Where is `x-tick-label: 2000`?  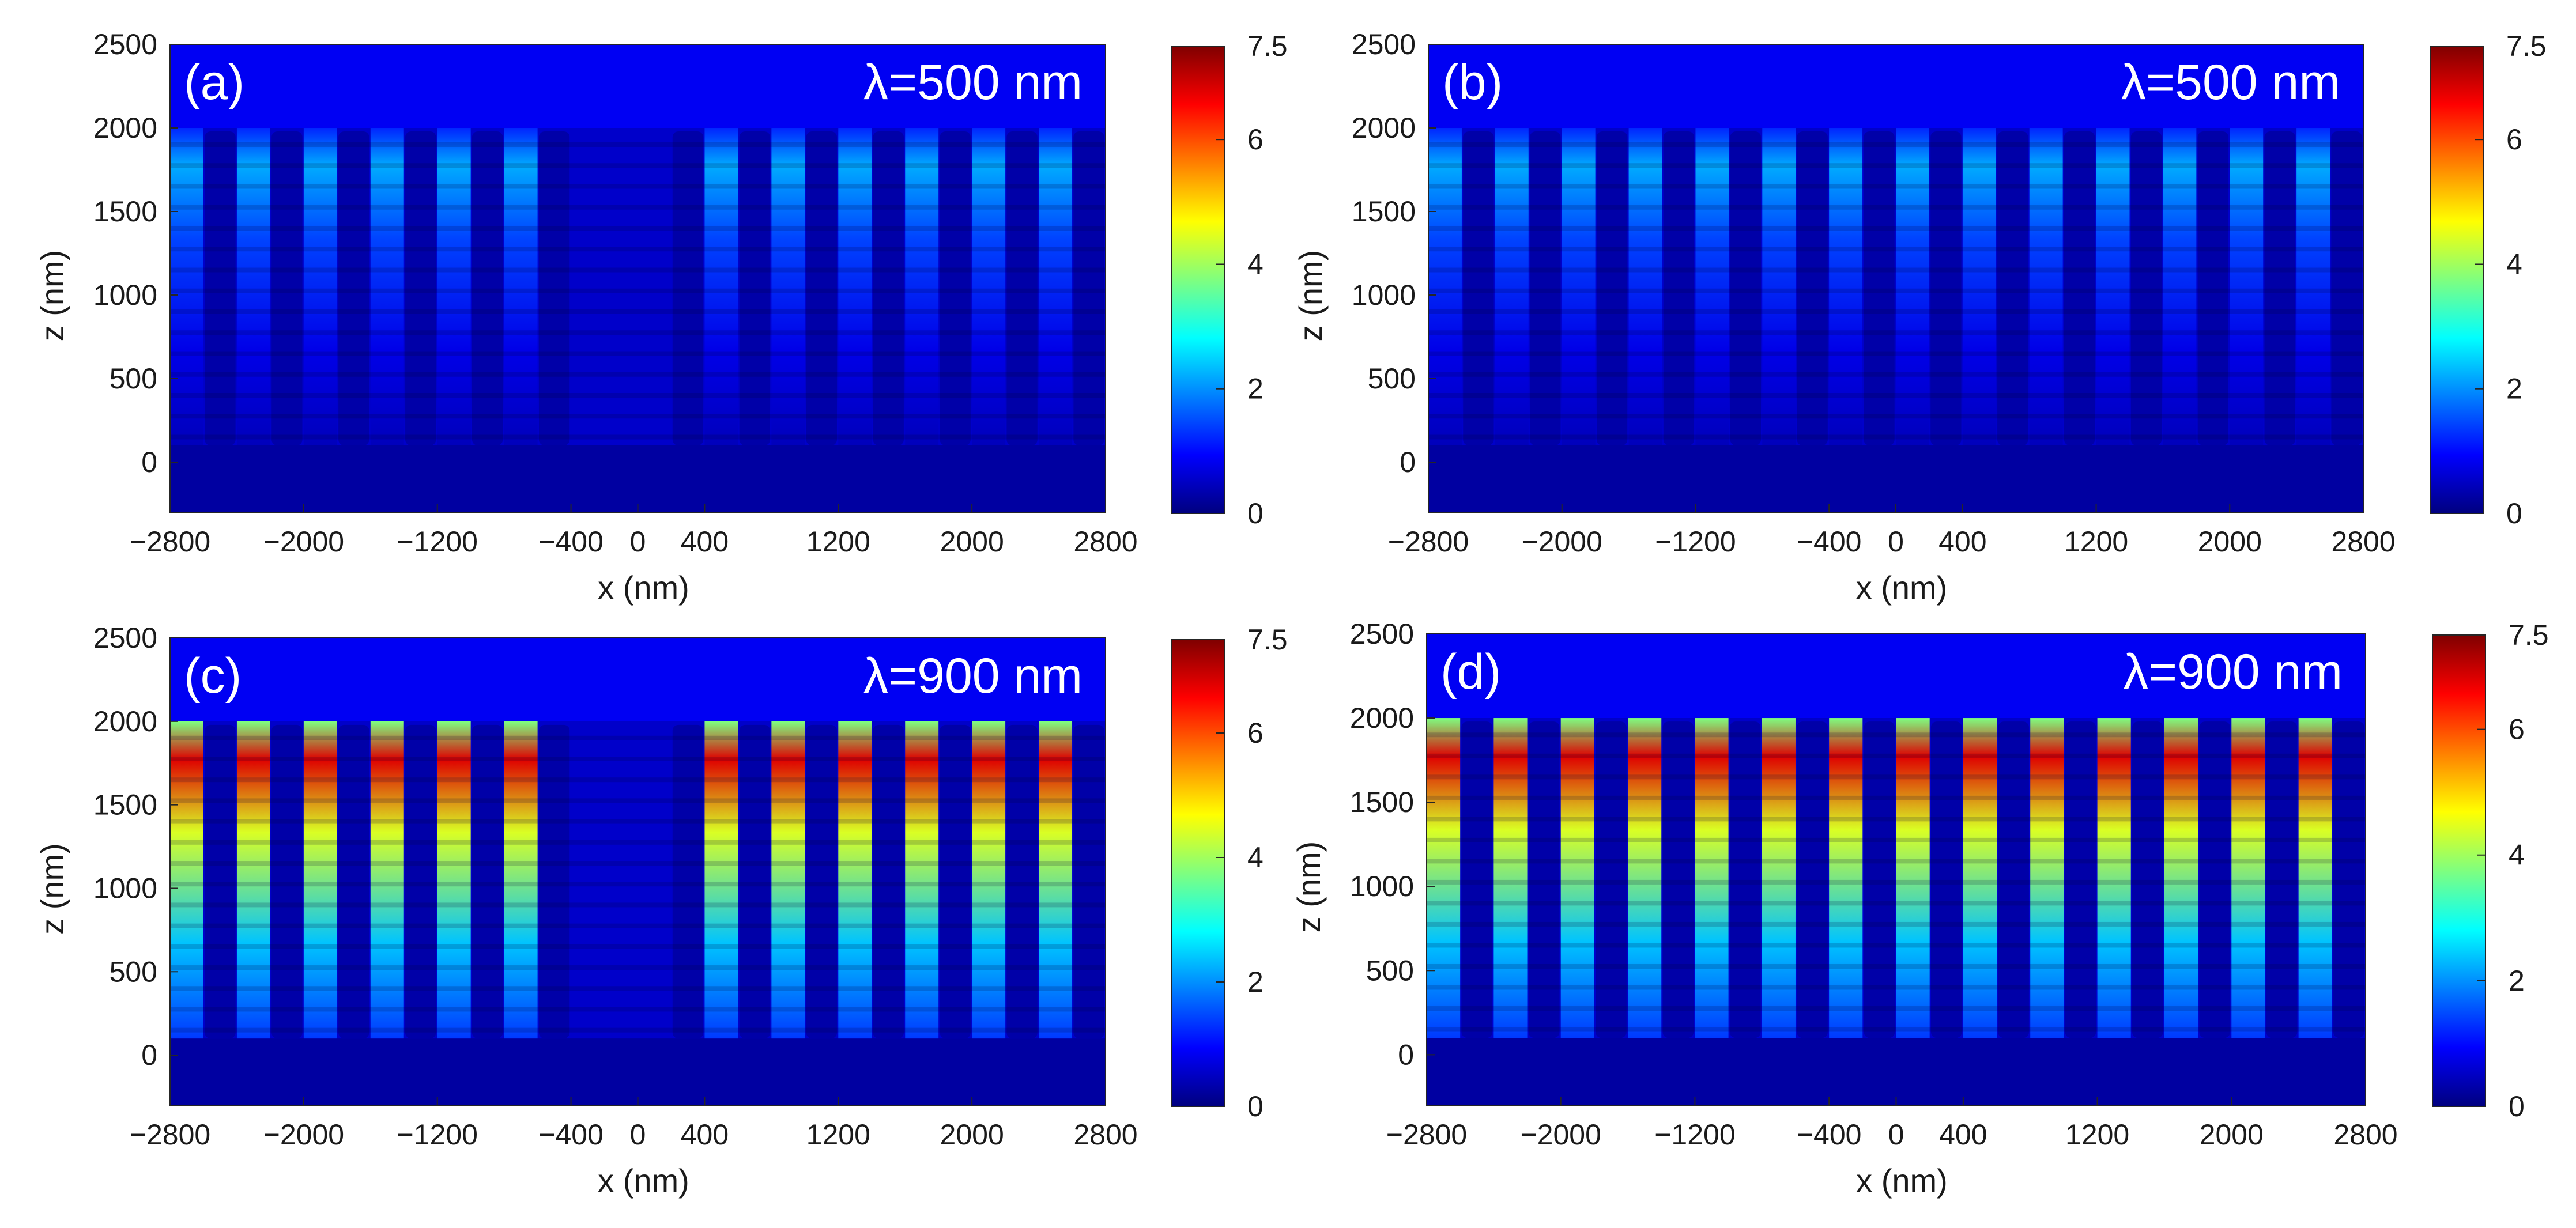
x-tick-label: 2000 is located at coordinates (2232, 1135).